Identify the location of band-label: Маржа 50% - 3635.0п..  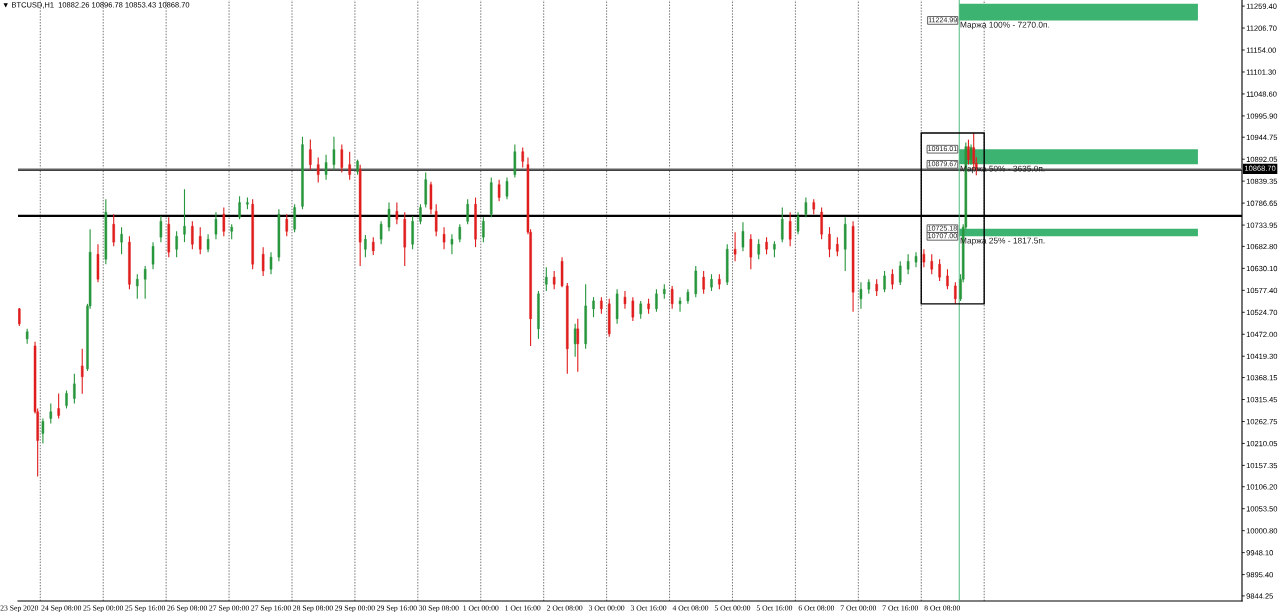
(1002, 169).